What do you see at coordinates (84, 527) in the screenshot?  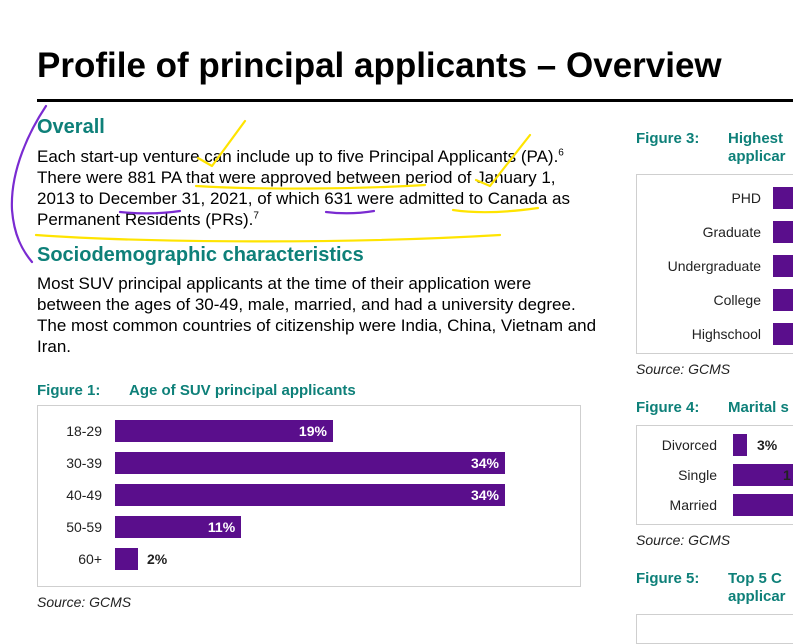 I see `fig1-category-label: 50-59` at bounding box center [84, 527].